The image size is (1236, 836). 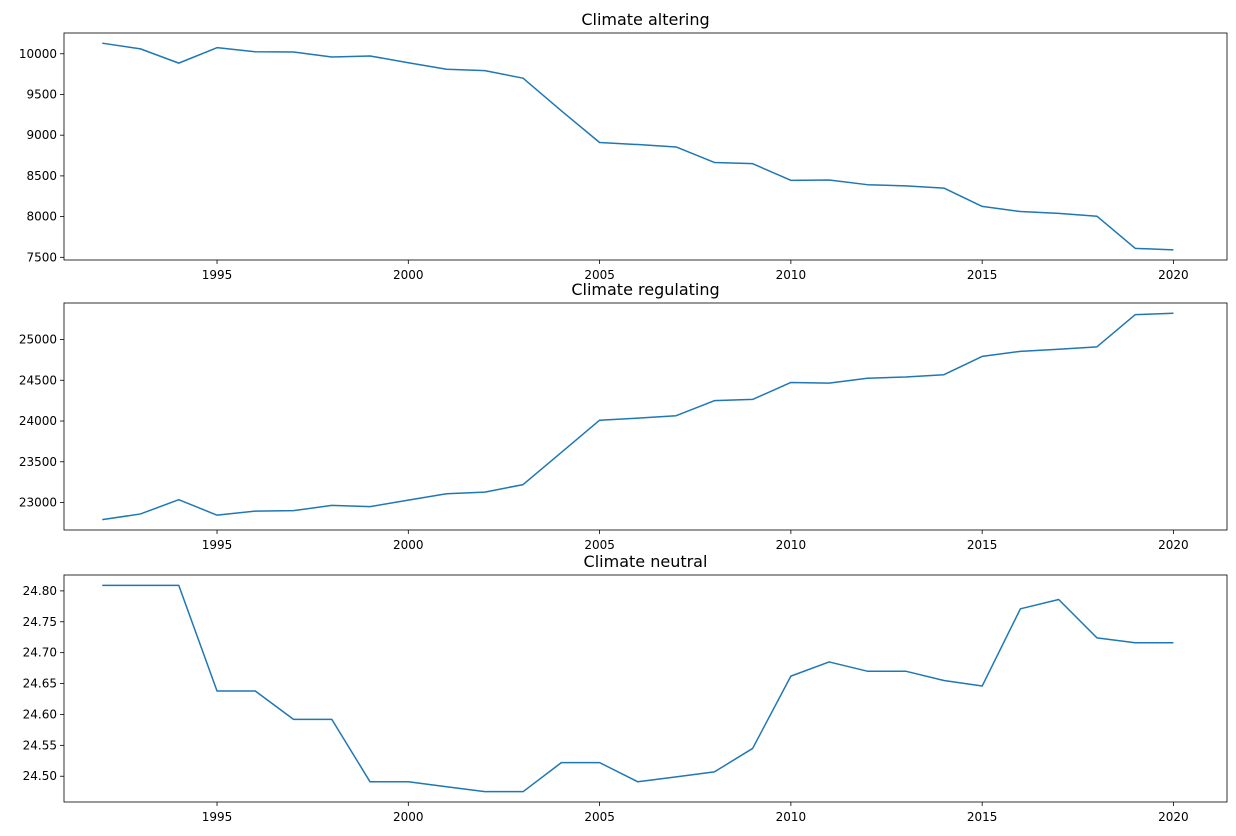 I want to click on y-tick-label: 24000, so click(x=38, y=421).